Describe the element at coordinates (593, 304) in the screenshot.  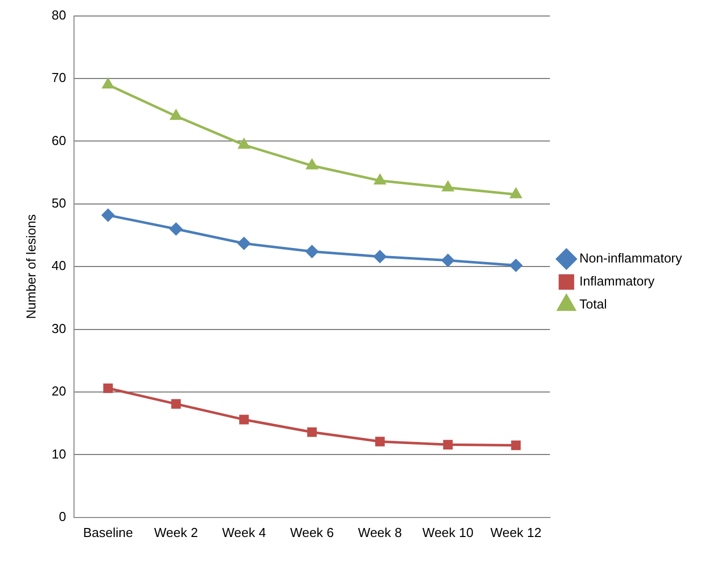
I see `legend-label: Total` at that location.